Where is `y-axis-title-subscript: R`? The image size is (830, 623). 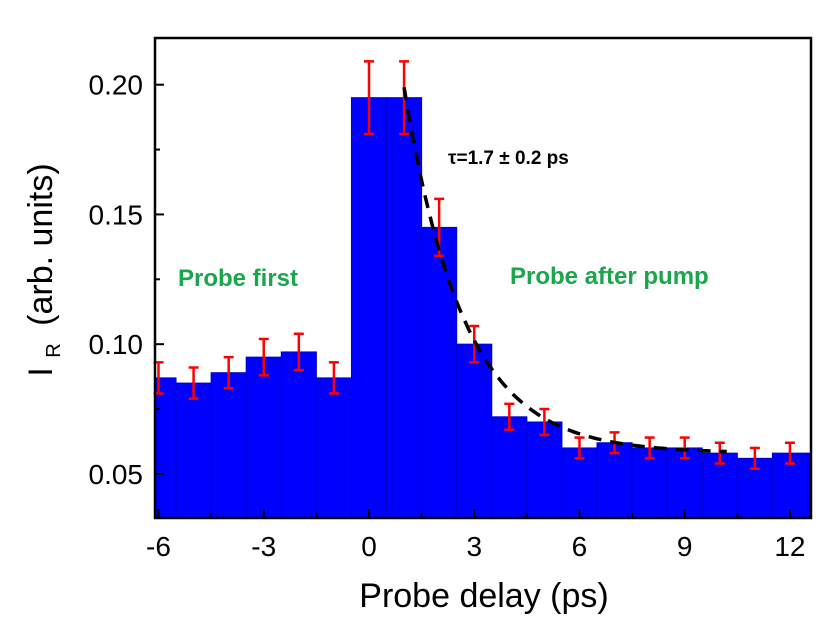
y-axis-title-subscript: R is located at coordinates (54, 350).